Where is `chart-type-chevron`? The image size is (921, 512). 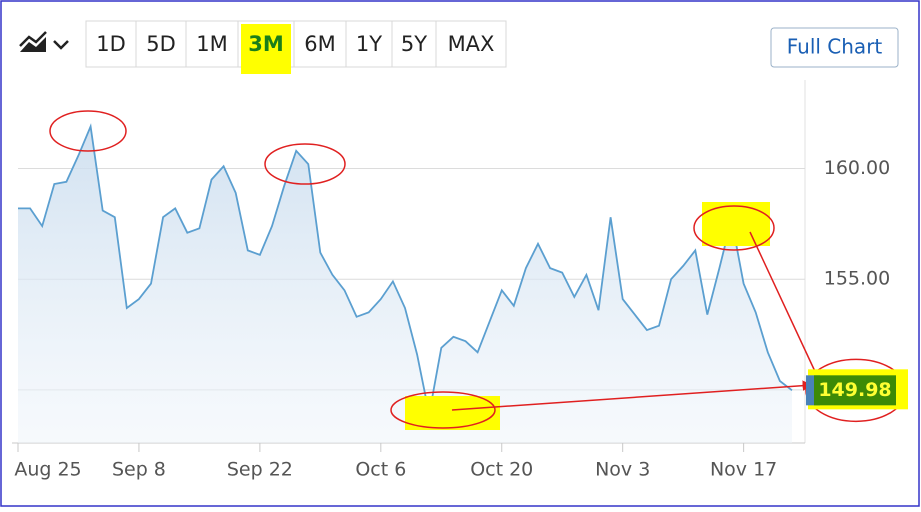 chart-type-chevron is located at coordinates (61, 45).